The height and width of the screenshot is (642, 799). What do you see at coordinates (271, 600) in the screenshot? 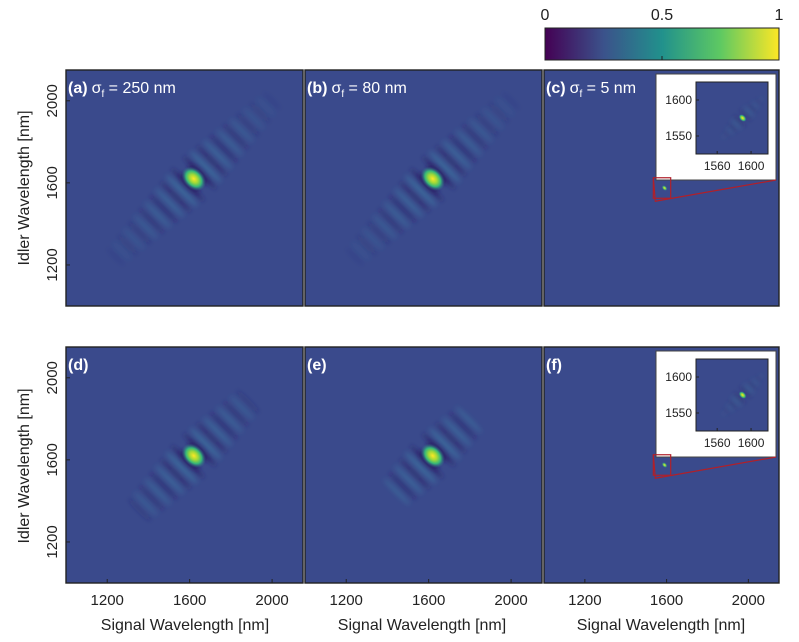
I see `x-tick-label: 2000` at bounding box center [271, 600].